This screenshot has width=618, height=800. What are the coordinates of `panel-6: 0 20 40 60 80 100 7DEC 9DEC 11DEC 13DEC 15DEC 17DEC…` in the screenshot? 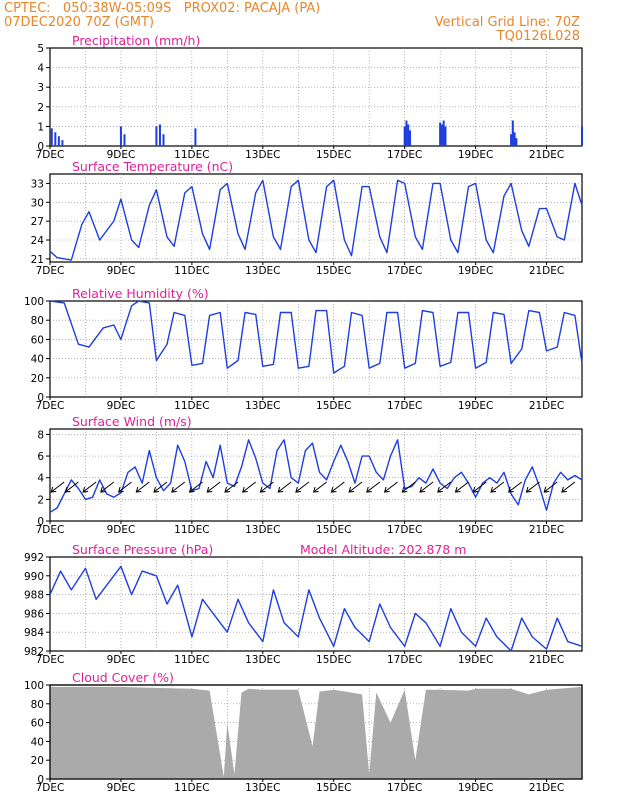 It's located at (303, 732).